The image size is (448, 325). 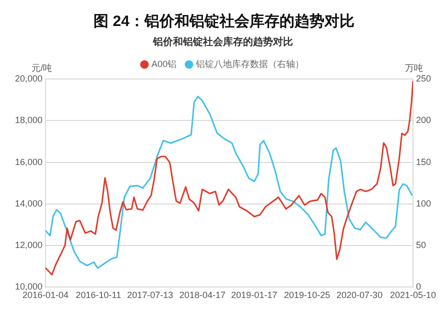 I want to click on y-tick-label: 18,000, so click(x=28, y=120).